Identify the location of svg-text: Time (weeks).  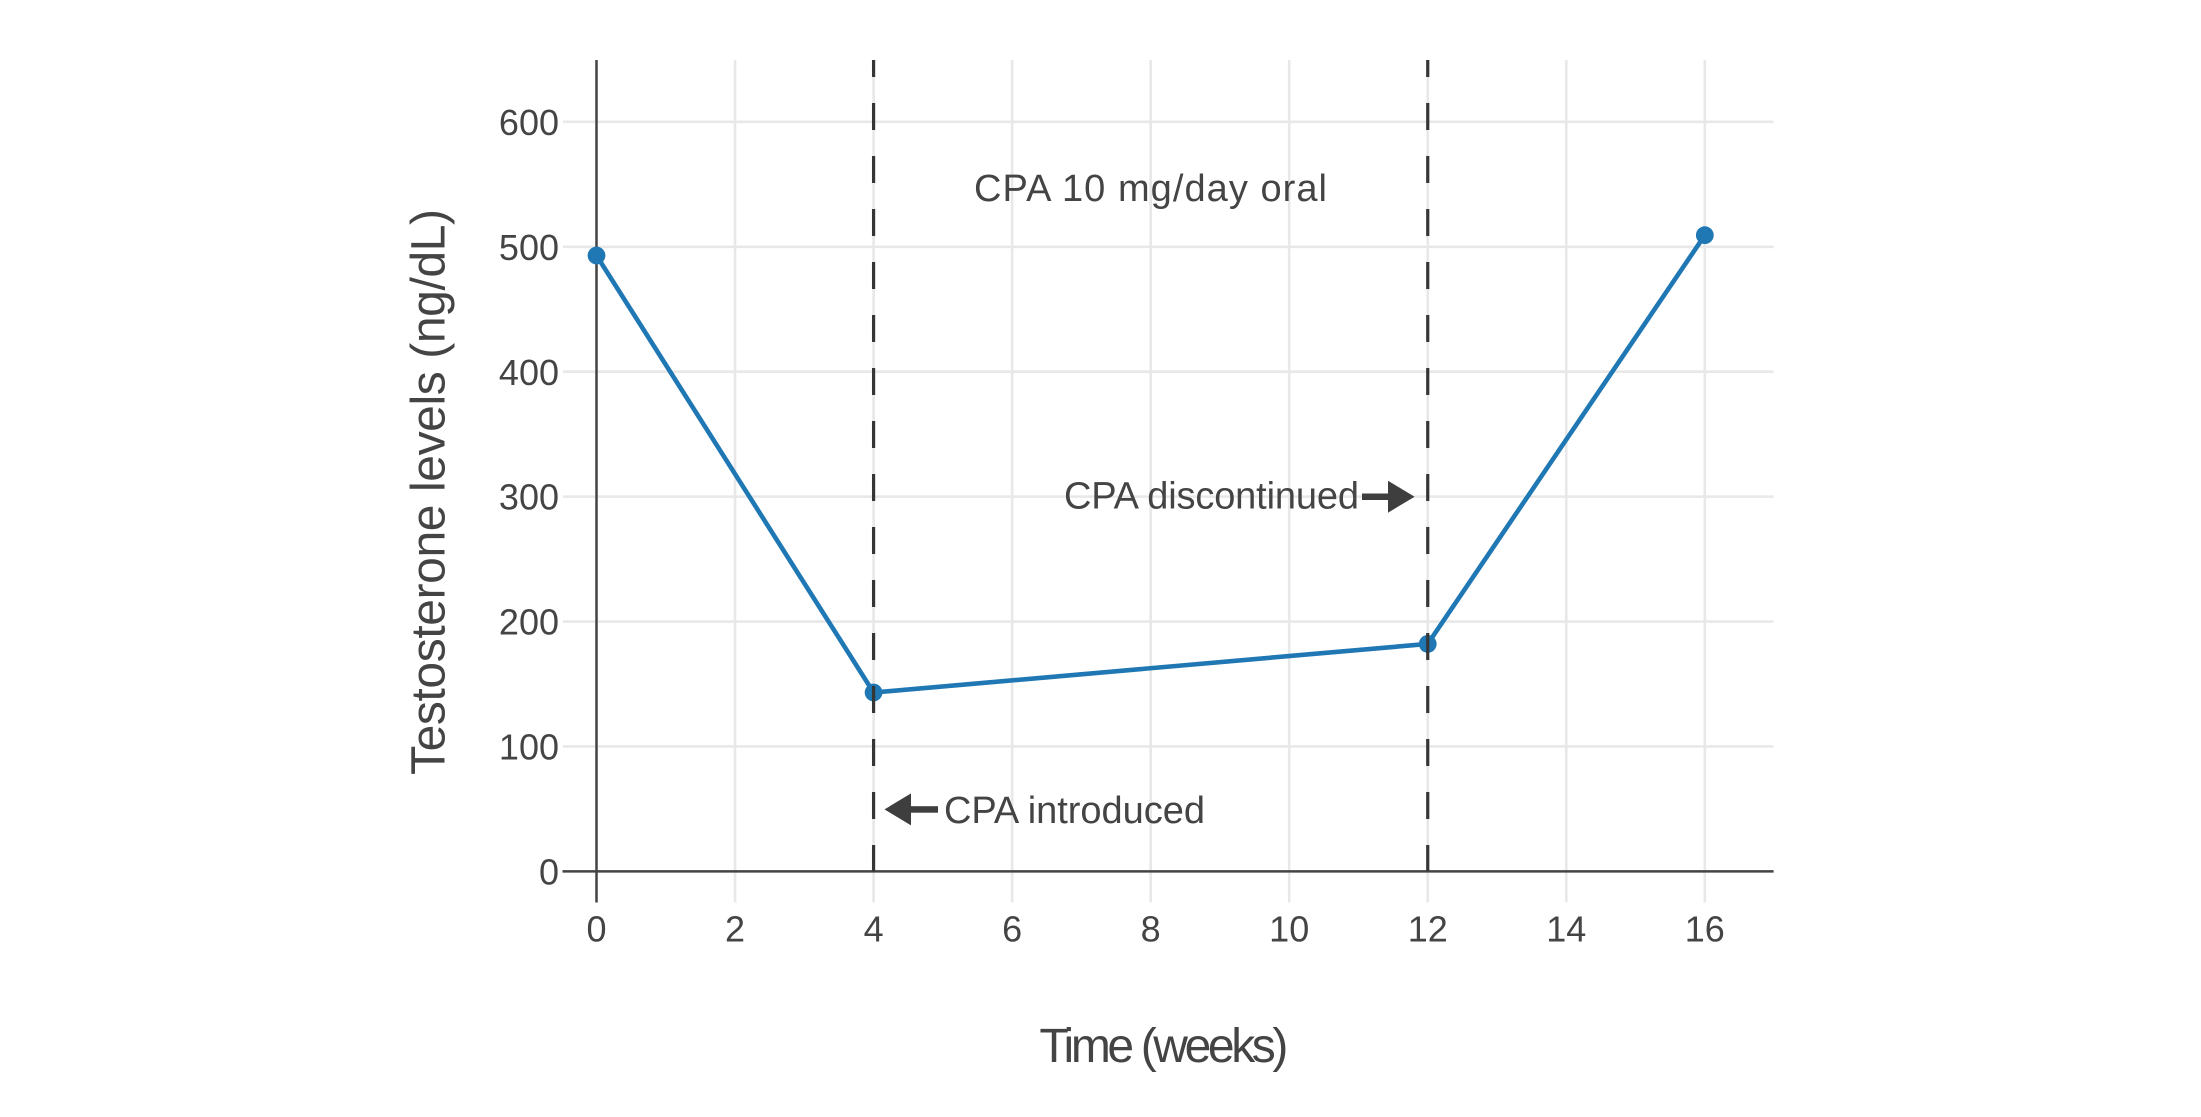
(1163, 1046).